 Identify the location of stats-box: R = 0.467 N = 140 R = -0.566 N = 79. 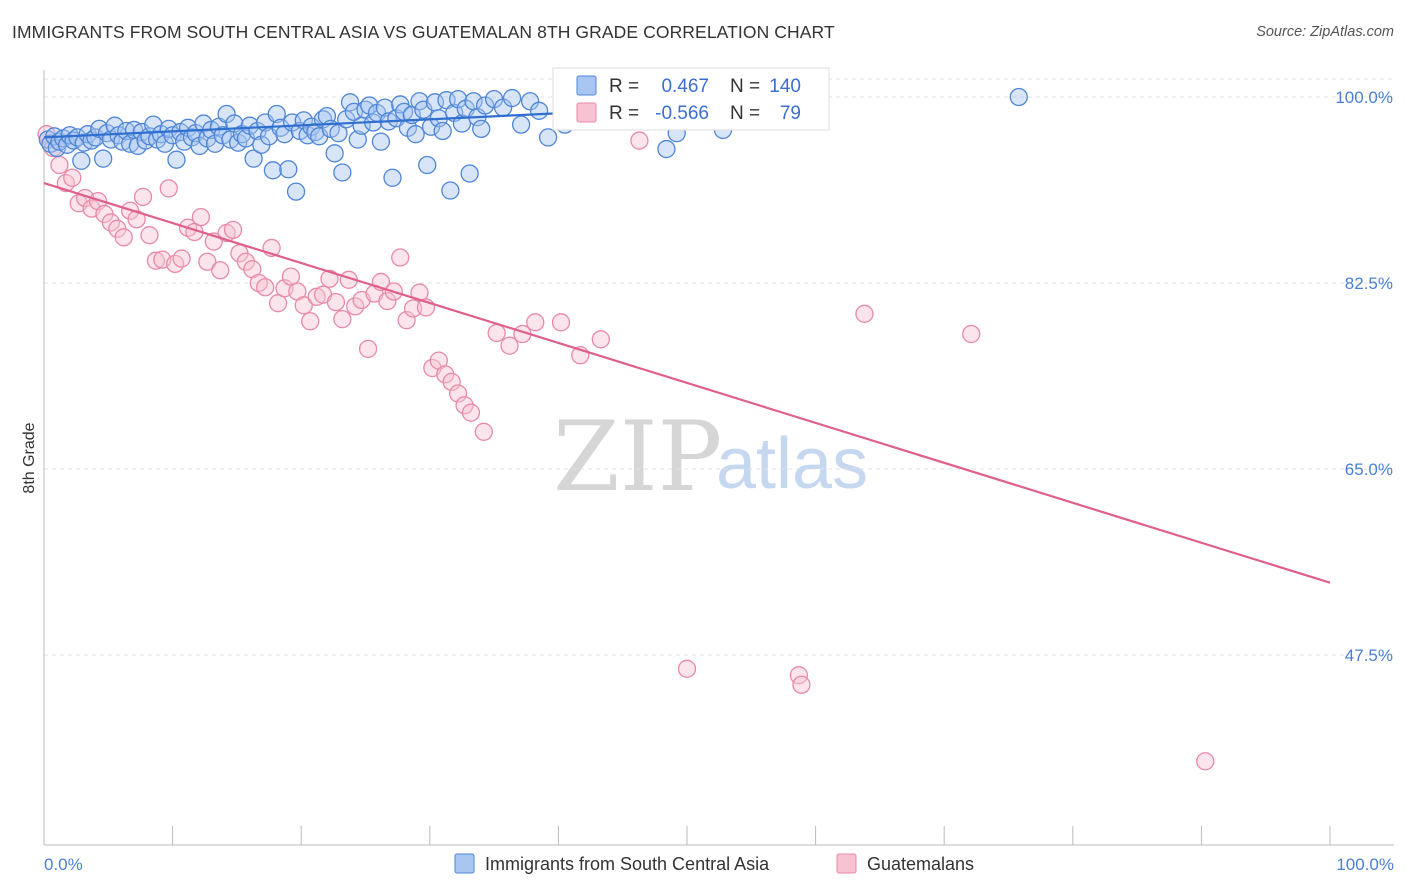
(691, 99).